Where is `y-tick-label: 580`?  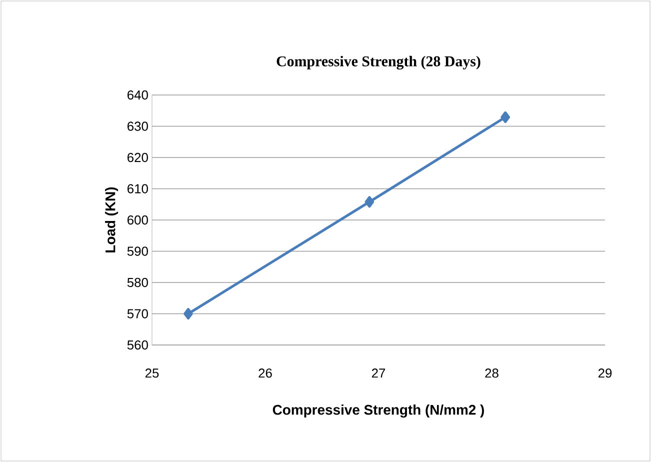
y-tick-label: 580 is located at coordinates (137, 283).